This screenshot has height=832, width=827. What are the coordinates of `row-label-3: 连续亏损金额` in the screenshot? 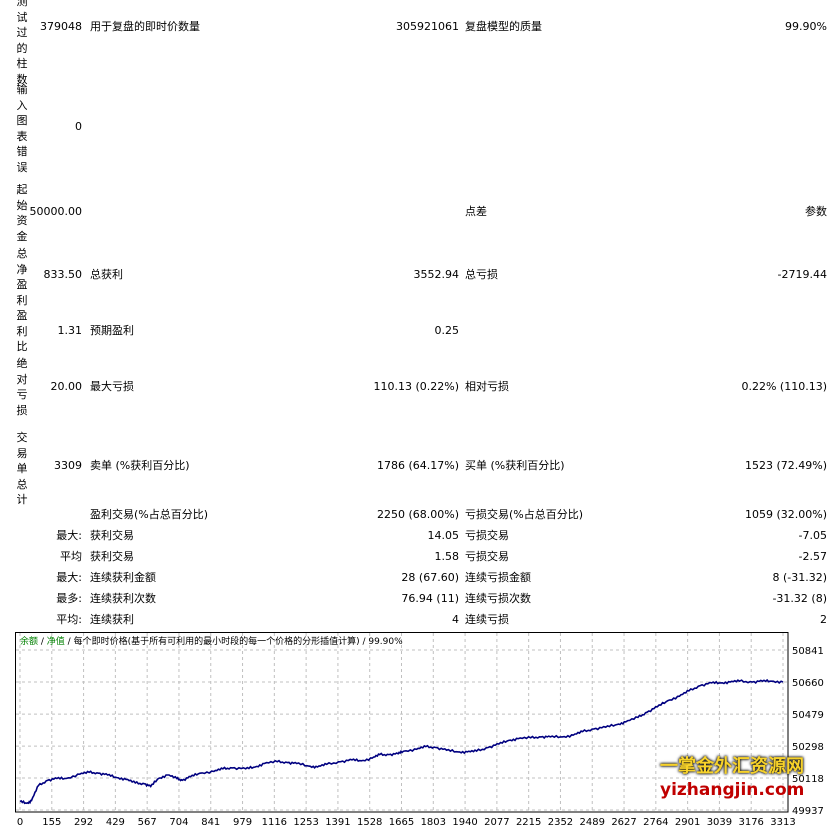 It's located at (498, 577).